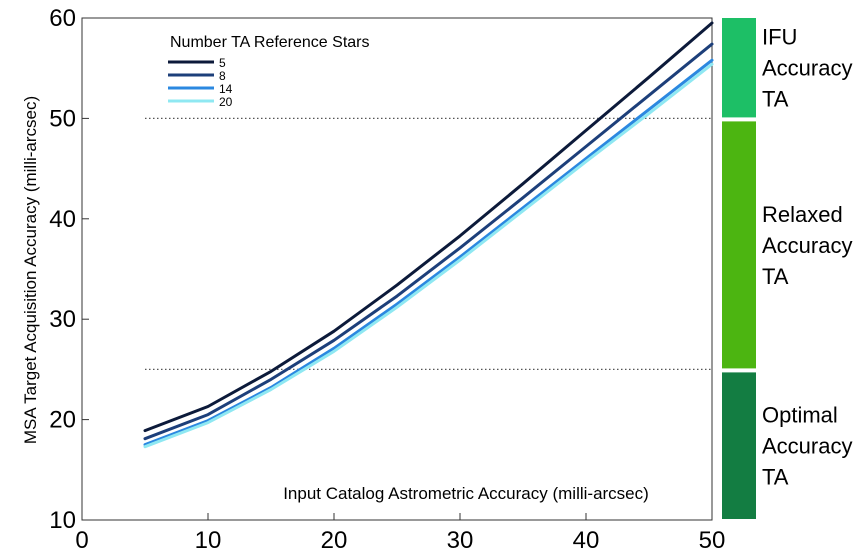  I want to click on legend-label-5: 5, so click(222, 63).